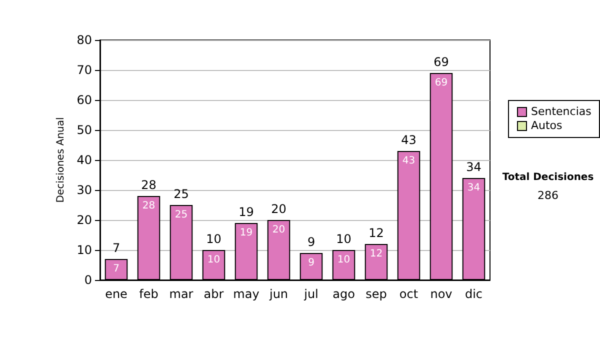 The image size is (600, 340). What do you see at coordinates (84, 70) in the screenshot?
I see `y-tick-label: 70` at bounding box center [84, 70].